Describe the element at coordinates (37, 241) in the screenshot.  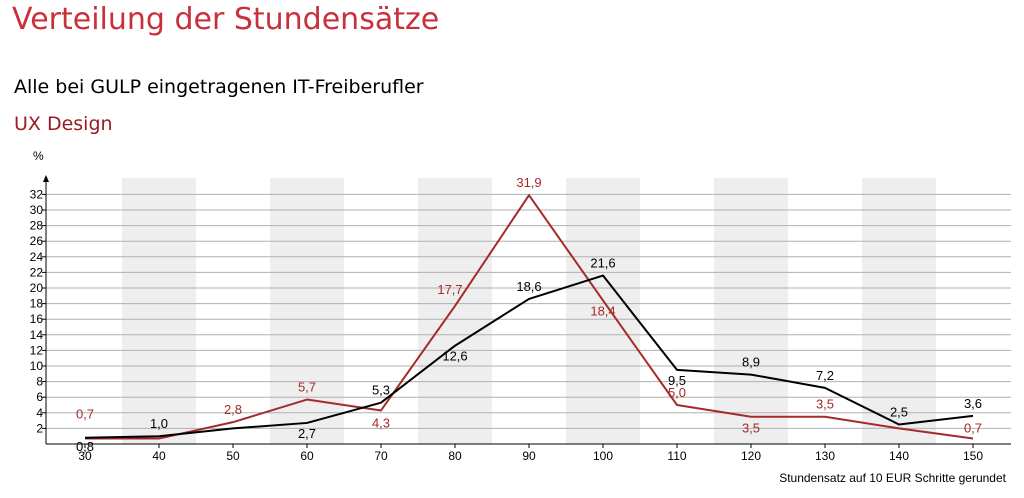
I see `y-tick-label: 26` at that location.